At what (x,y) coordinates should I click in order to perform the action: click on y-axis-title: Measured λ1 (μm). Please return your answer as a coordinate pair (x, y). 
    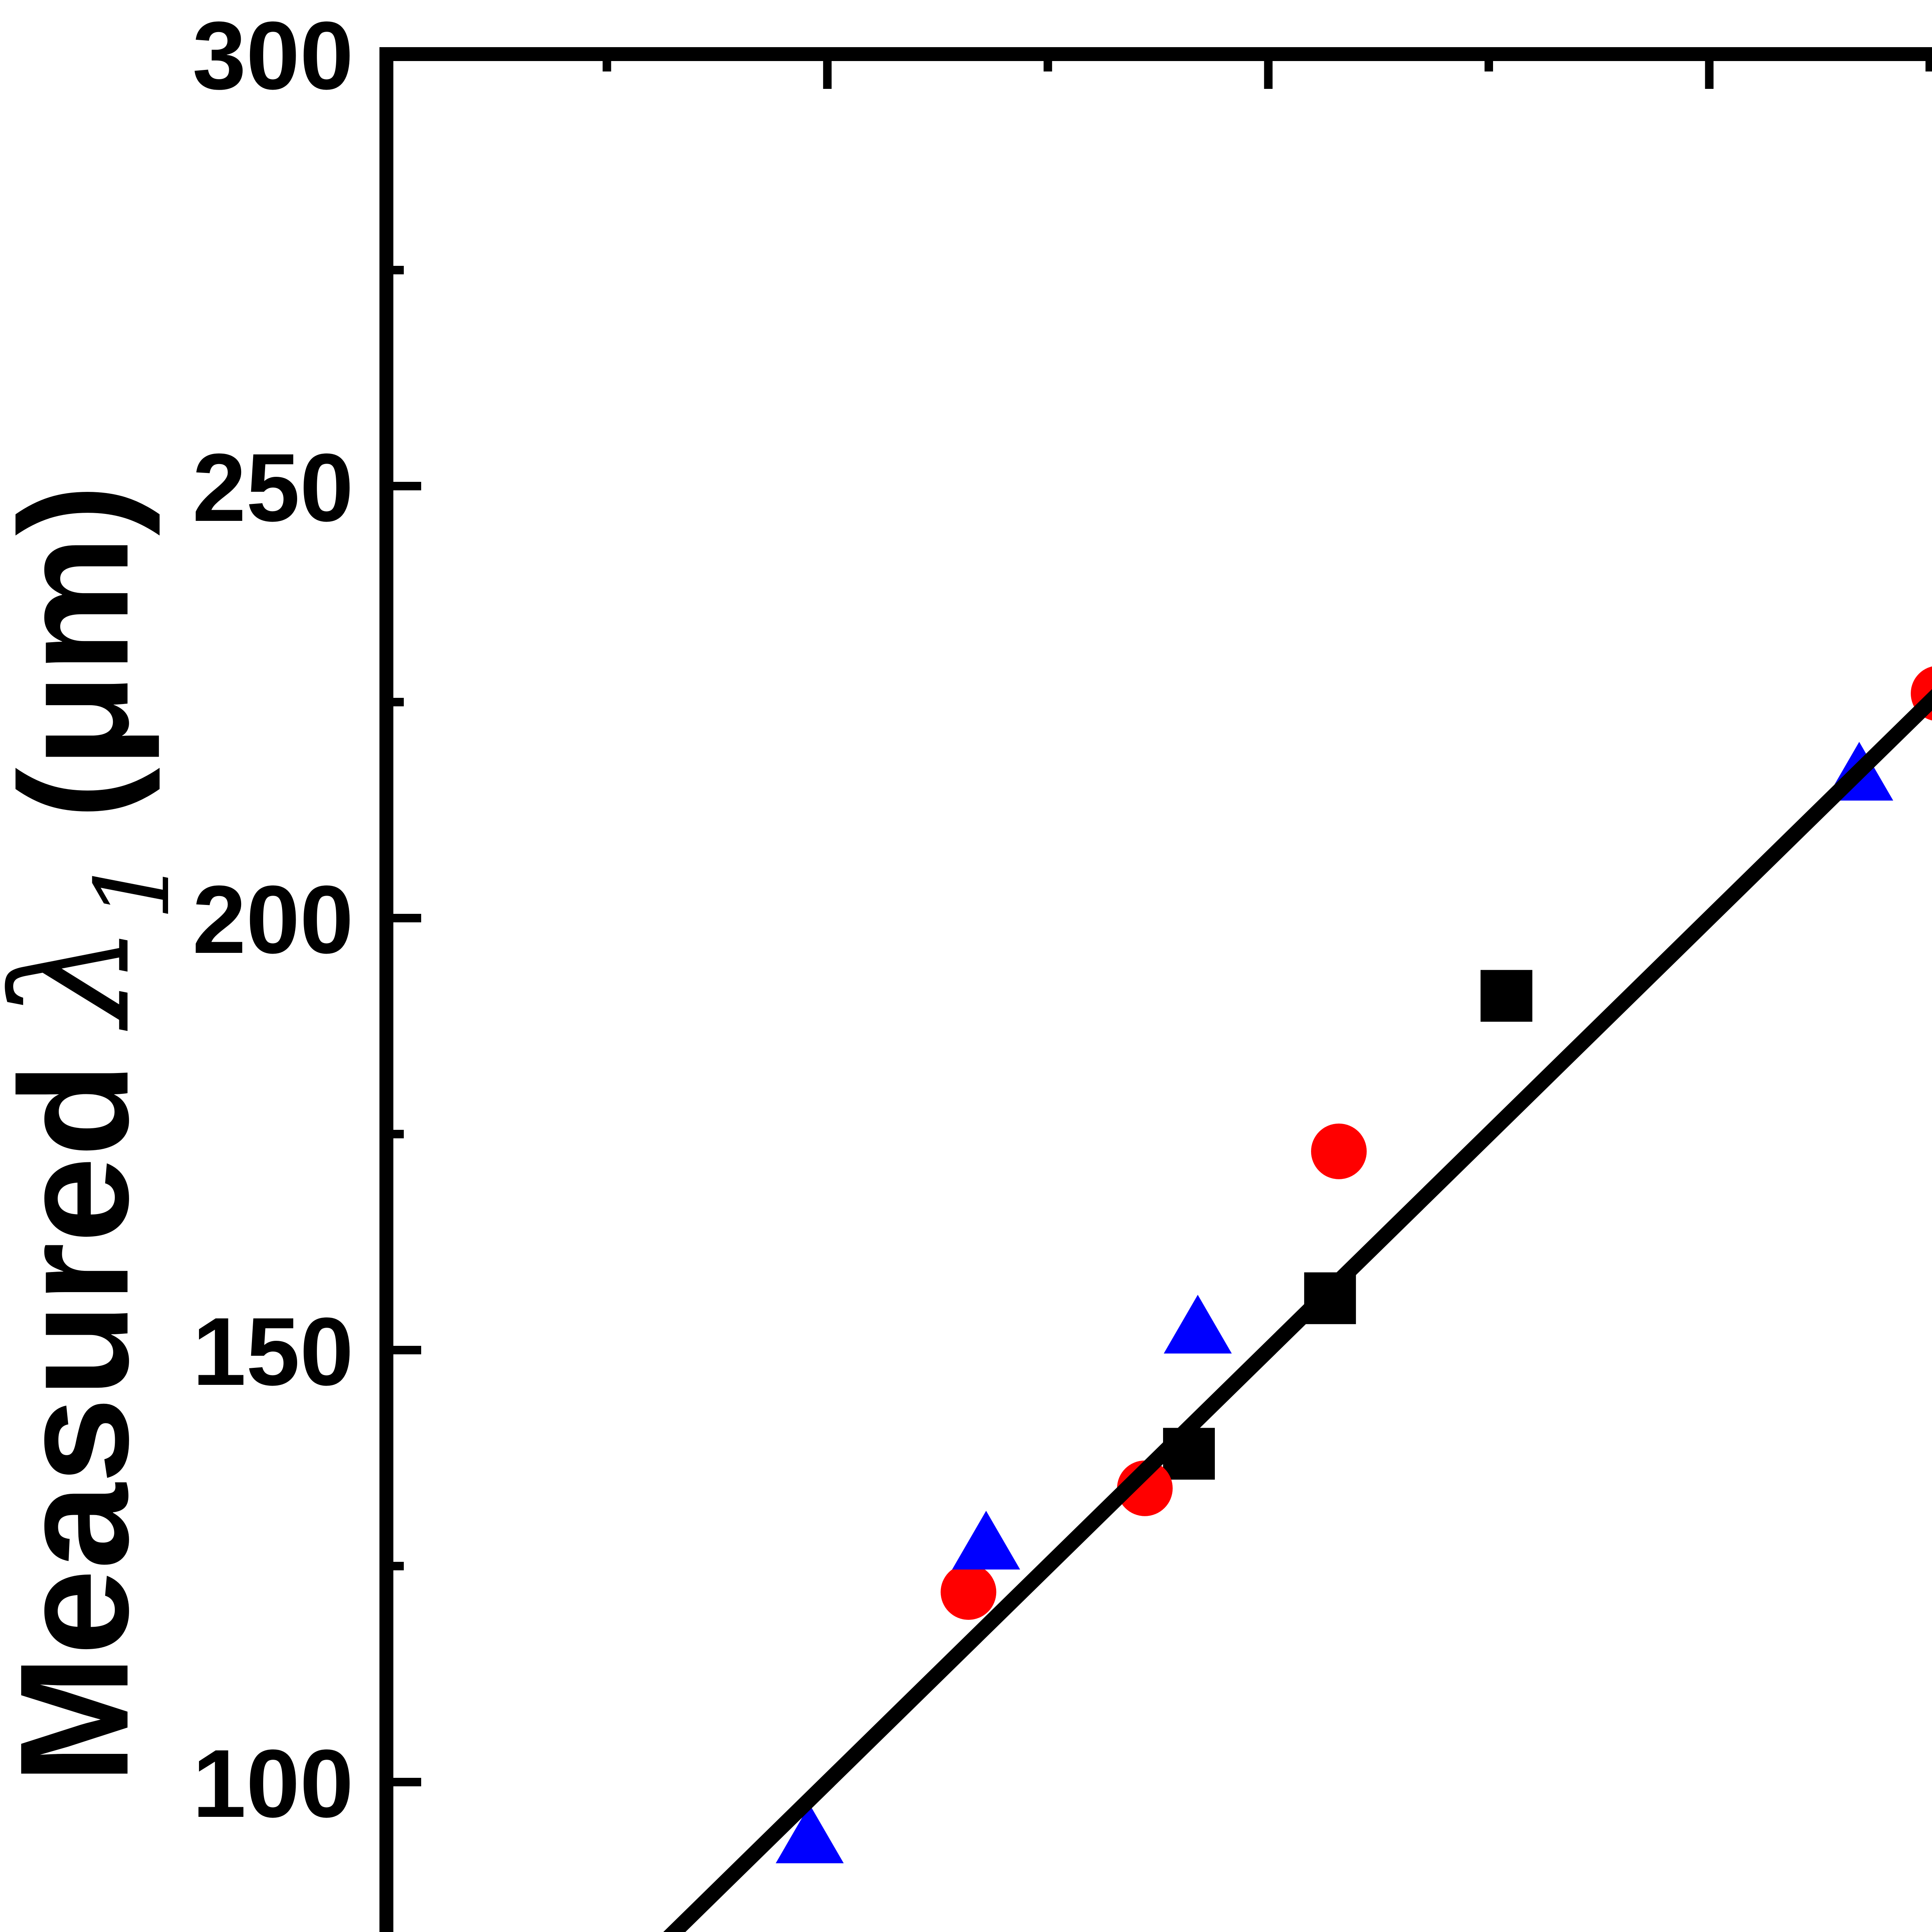
    Looking at the image, I should click on (96, 1134).